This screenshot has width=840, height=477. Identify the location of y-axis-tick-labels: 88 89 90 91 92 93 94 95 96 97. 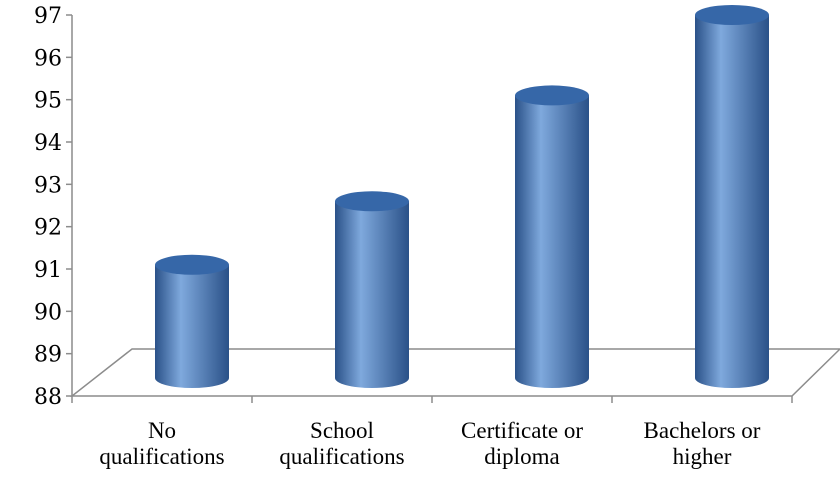
(48, 207).